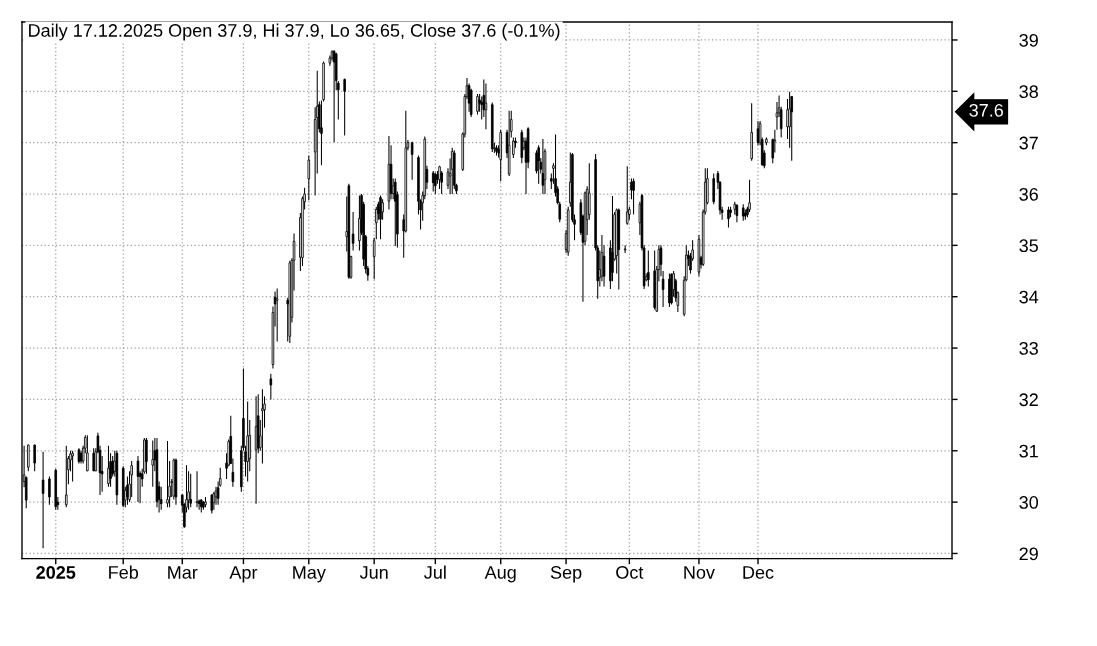 This screenshot has height=646, width=1097. I want to click on y-tick-label: 36, so click(1028, 194).